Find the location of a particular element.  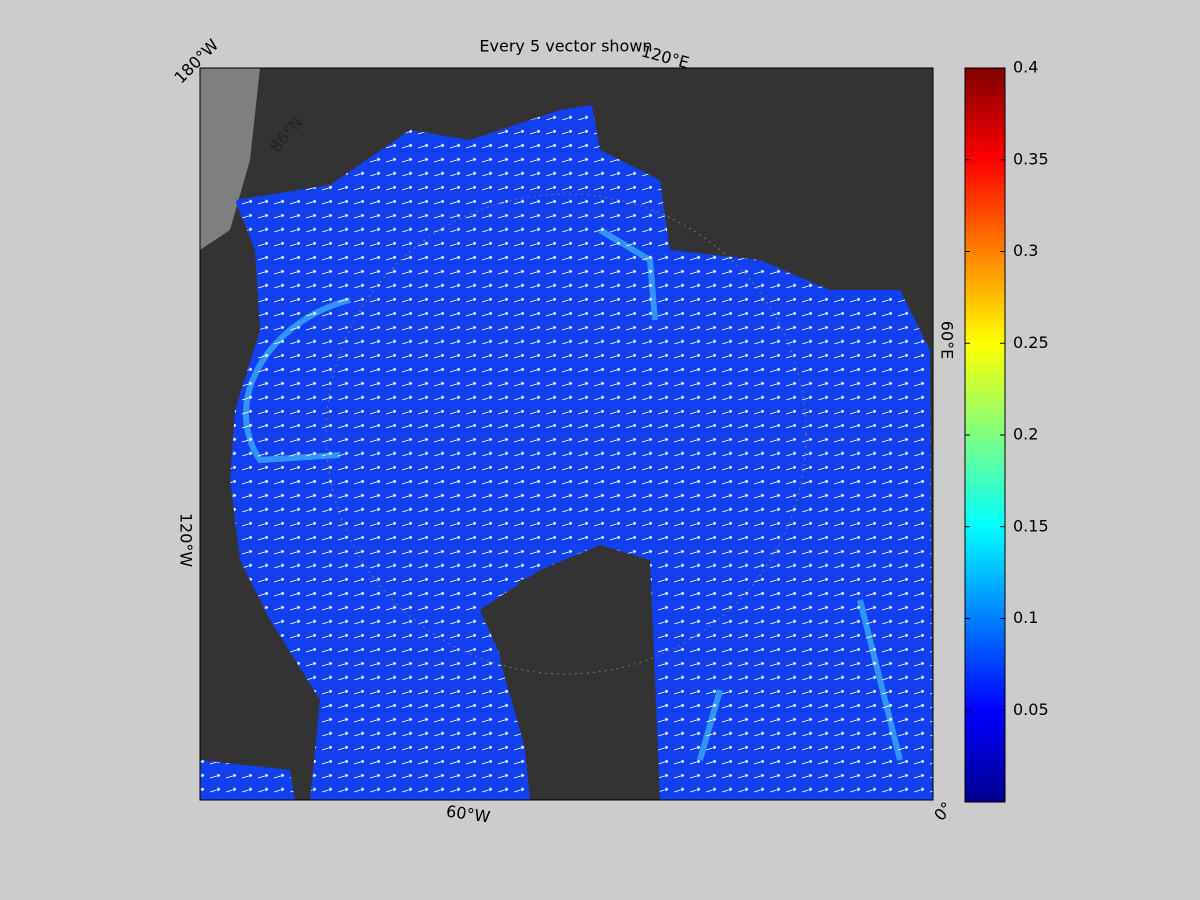

colorbar-tick-label: 0.3 is located at coordinates (1025, 250).